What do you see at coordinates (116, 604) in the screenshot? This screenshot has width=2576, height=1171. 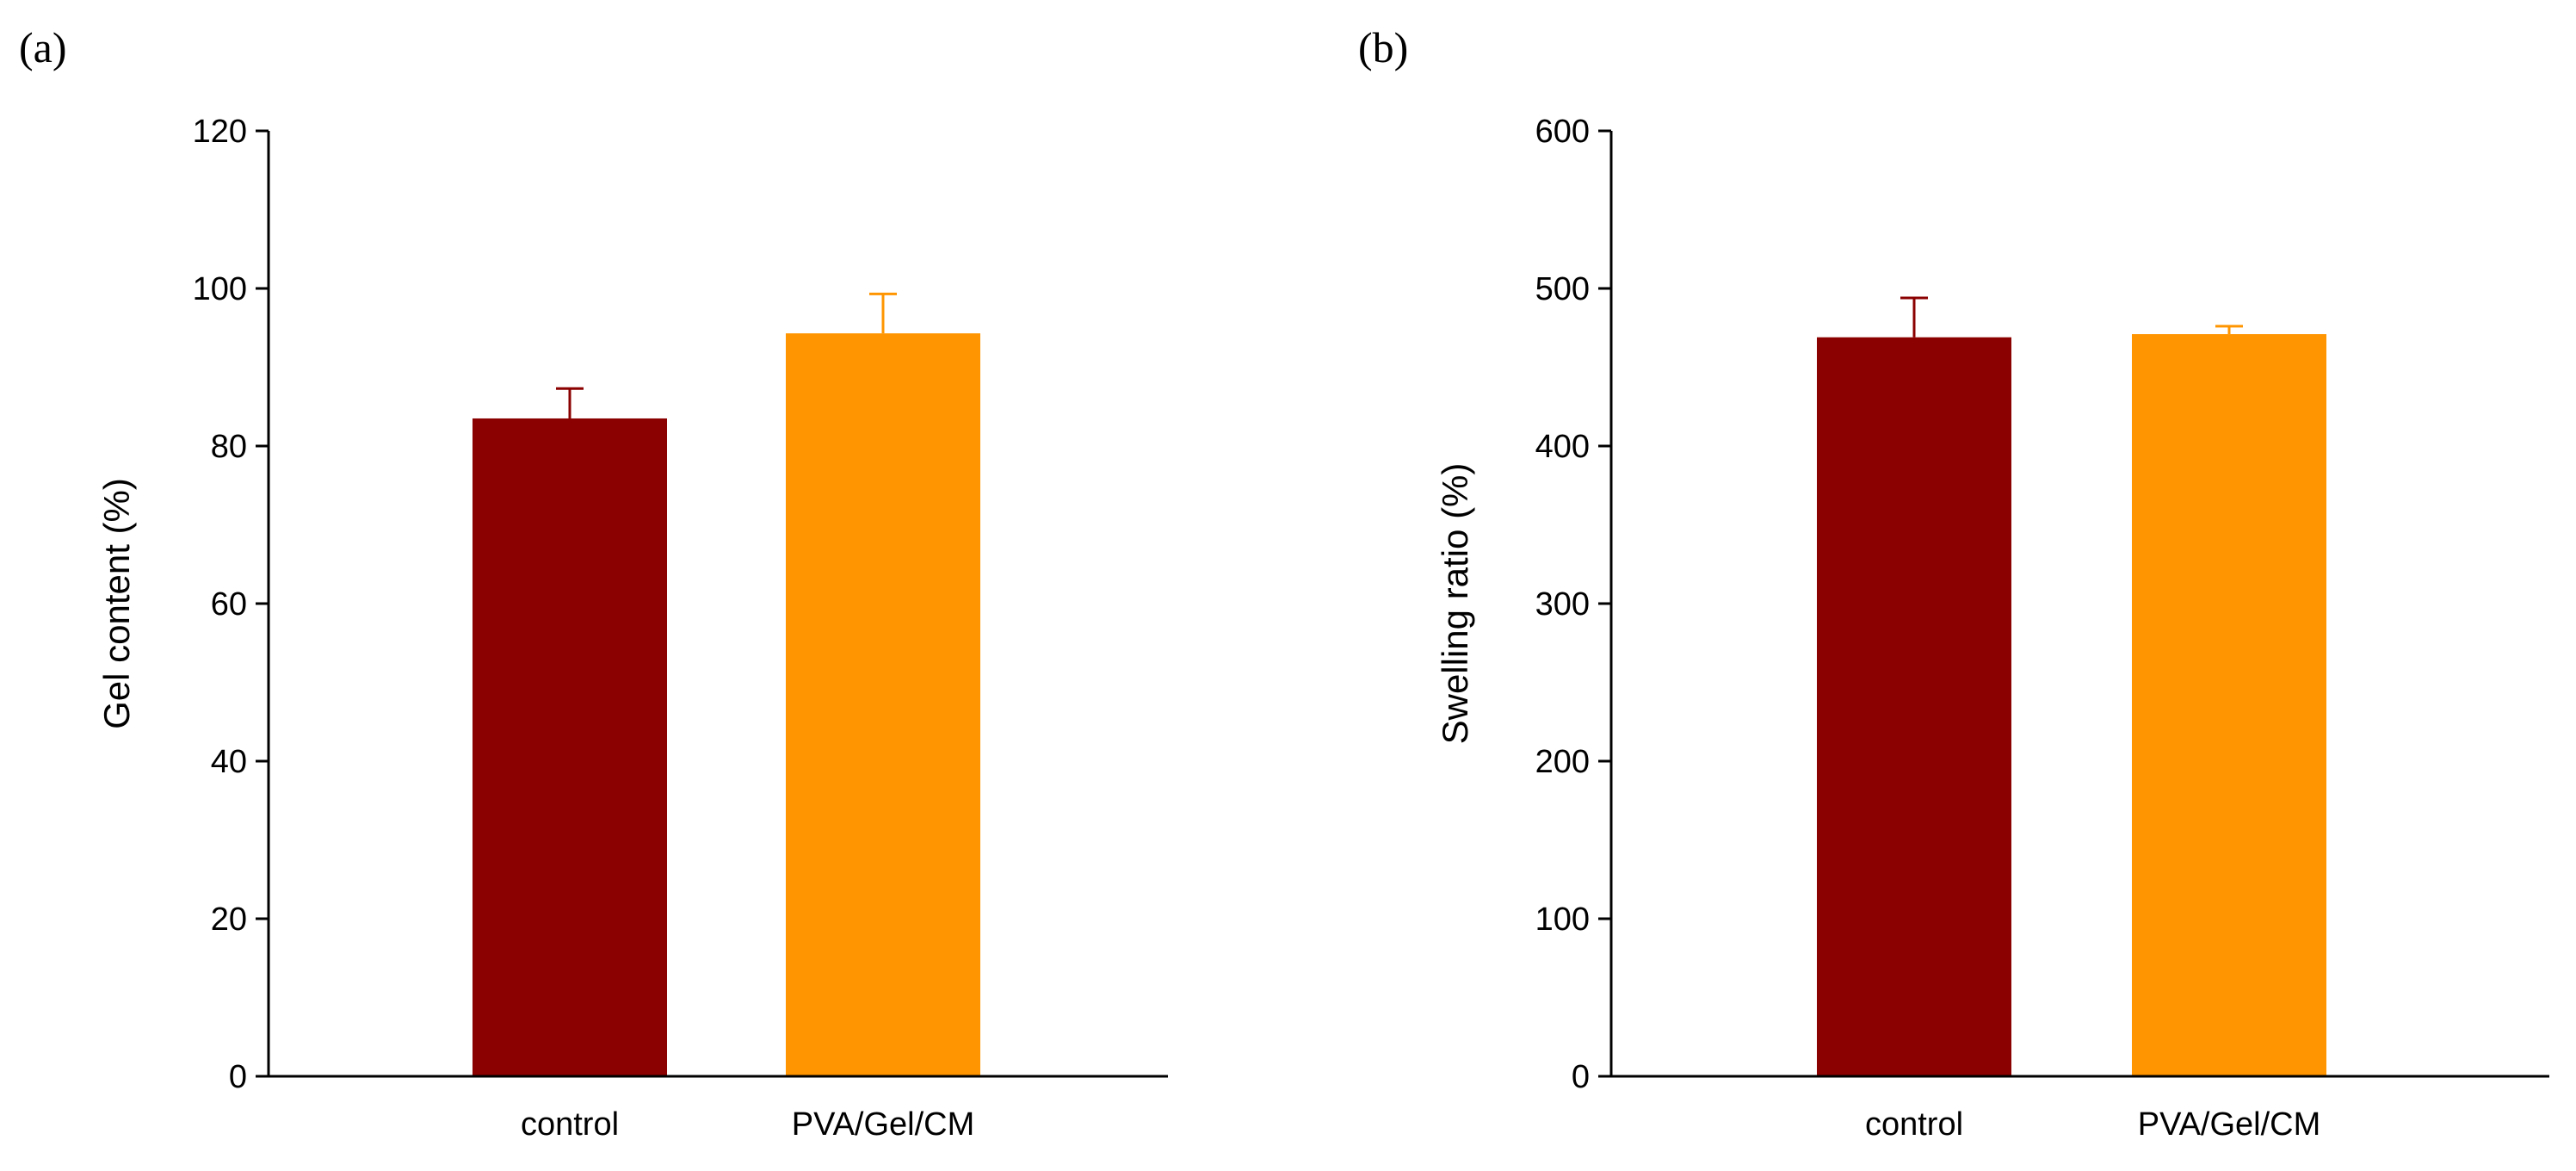 I see `y-axis-title: Gel content (%)` at bounding box center [116, 604].